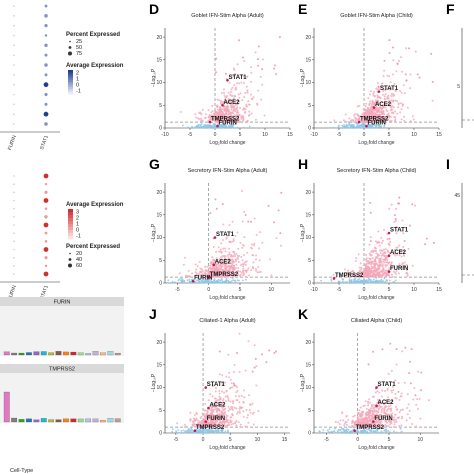 This screenshot has height=474, width=474. What do you see at coordinates (308, 216) in the screenshot?
I see `y-tick-label: 15` at bounding box center [308, 216].